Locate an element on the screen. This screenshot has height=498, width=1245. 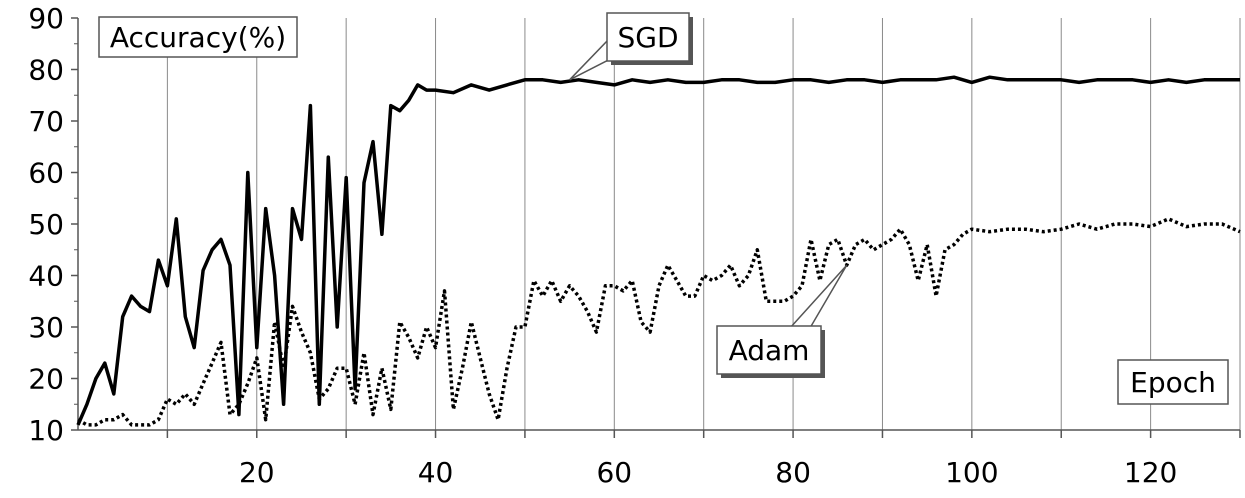
y-axis-title-box is located at coordinates (198, 37).